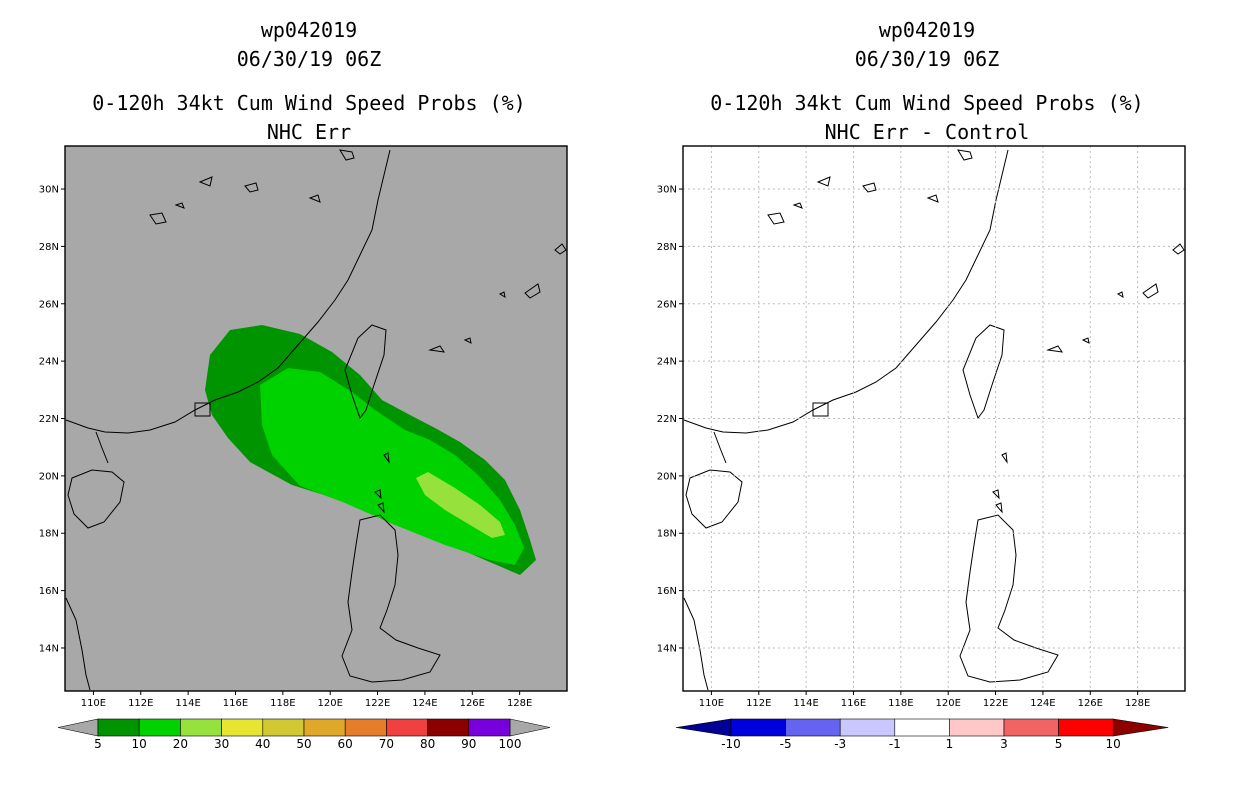 This screenshot has height=800, width=1236. What do you see at coordinates (468, 744) in the screenshot?
I see `colorbar-label: 90` at bounding box center [468, 744].